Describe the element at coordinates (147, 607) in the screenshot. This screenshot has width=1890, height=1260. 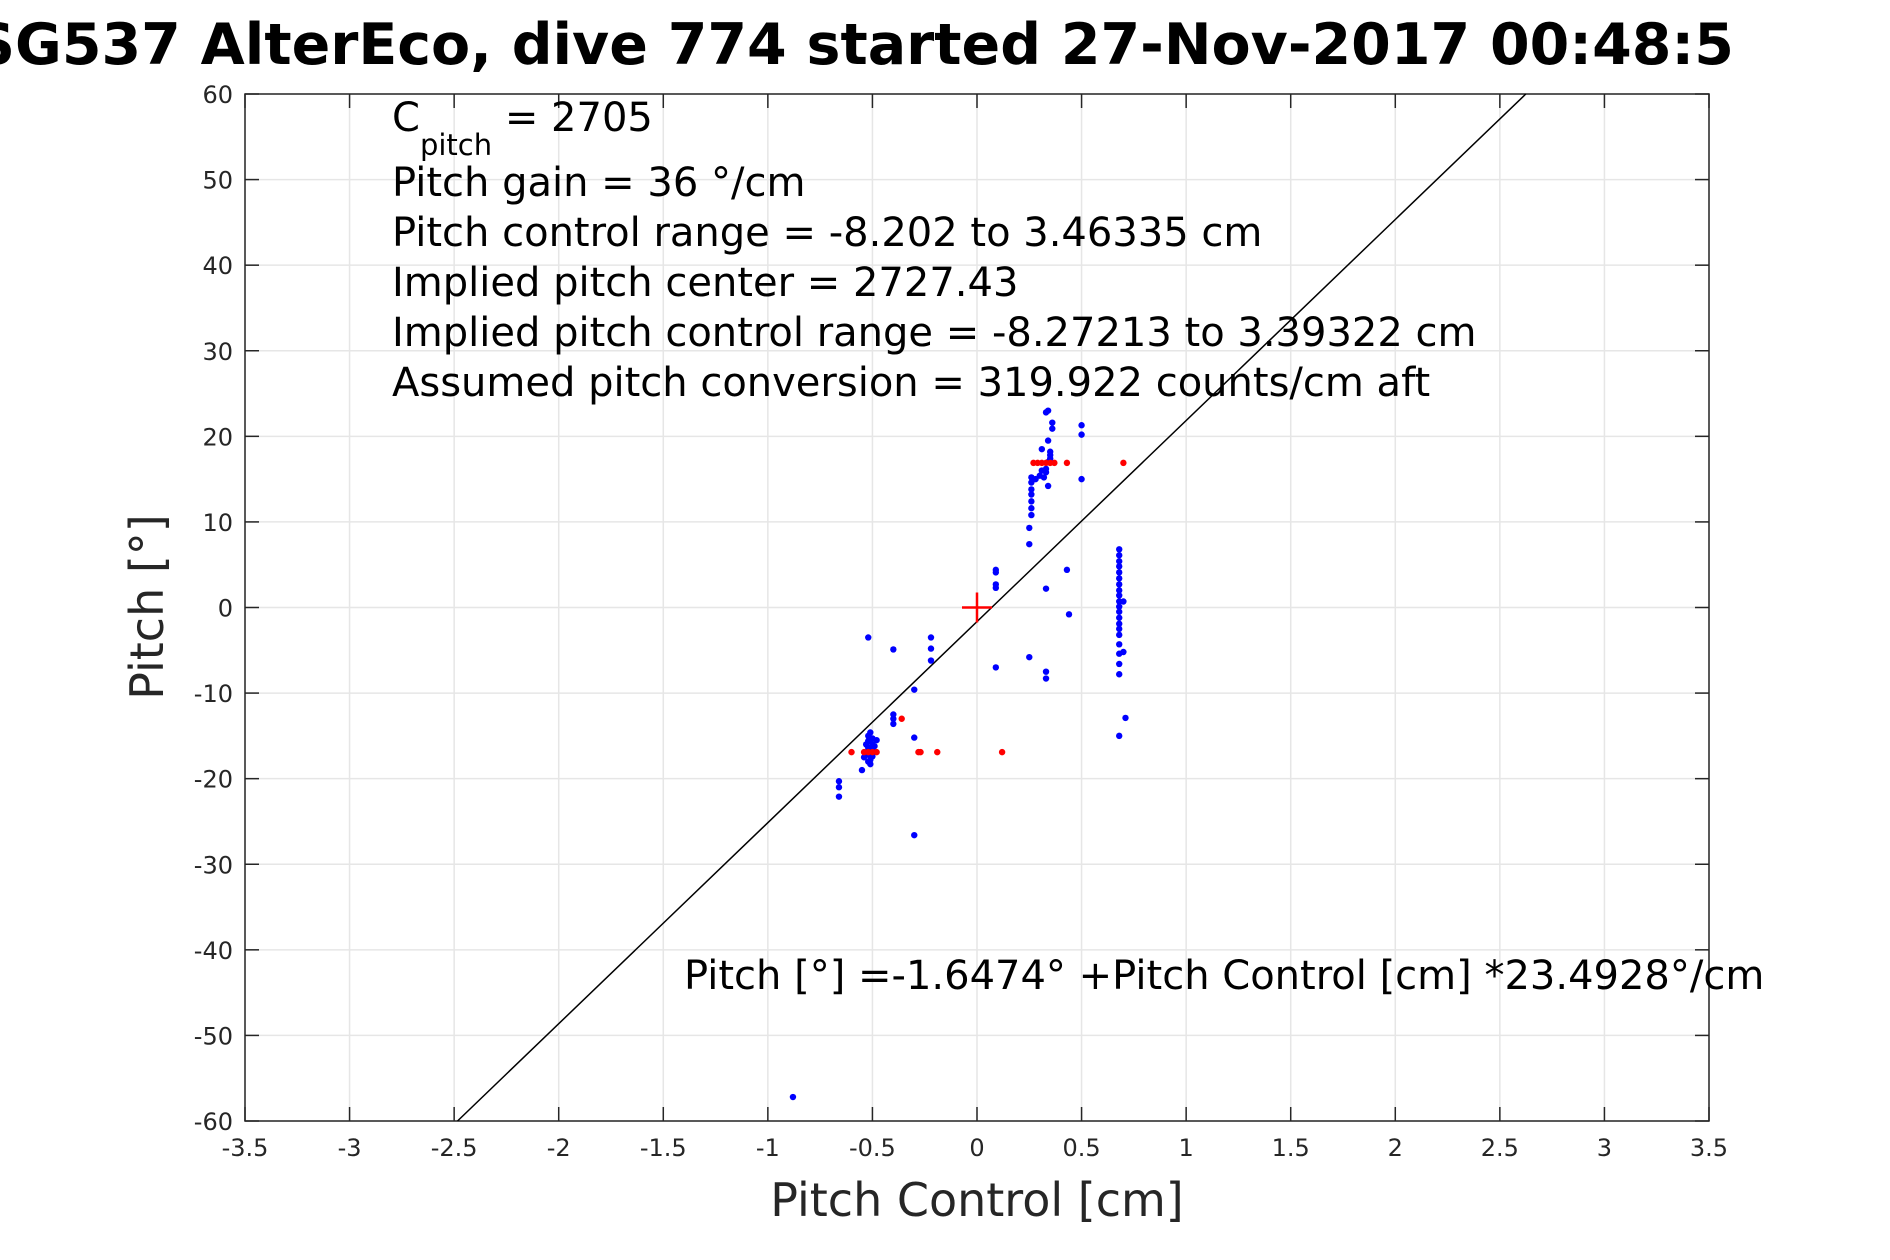
I see `y-axis-label: Pitch [°]` at that location.